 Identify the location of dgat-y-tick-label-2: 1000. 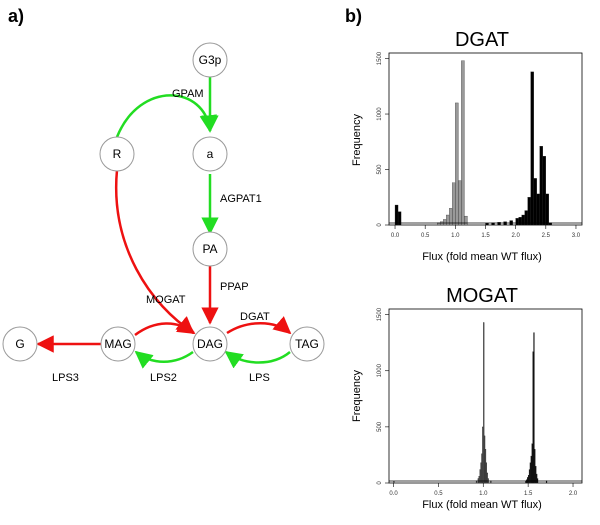
(380, 114).